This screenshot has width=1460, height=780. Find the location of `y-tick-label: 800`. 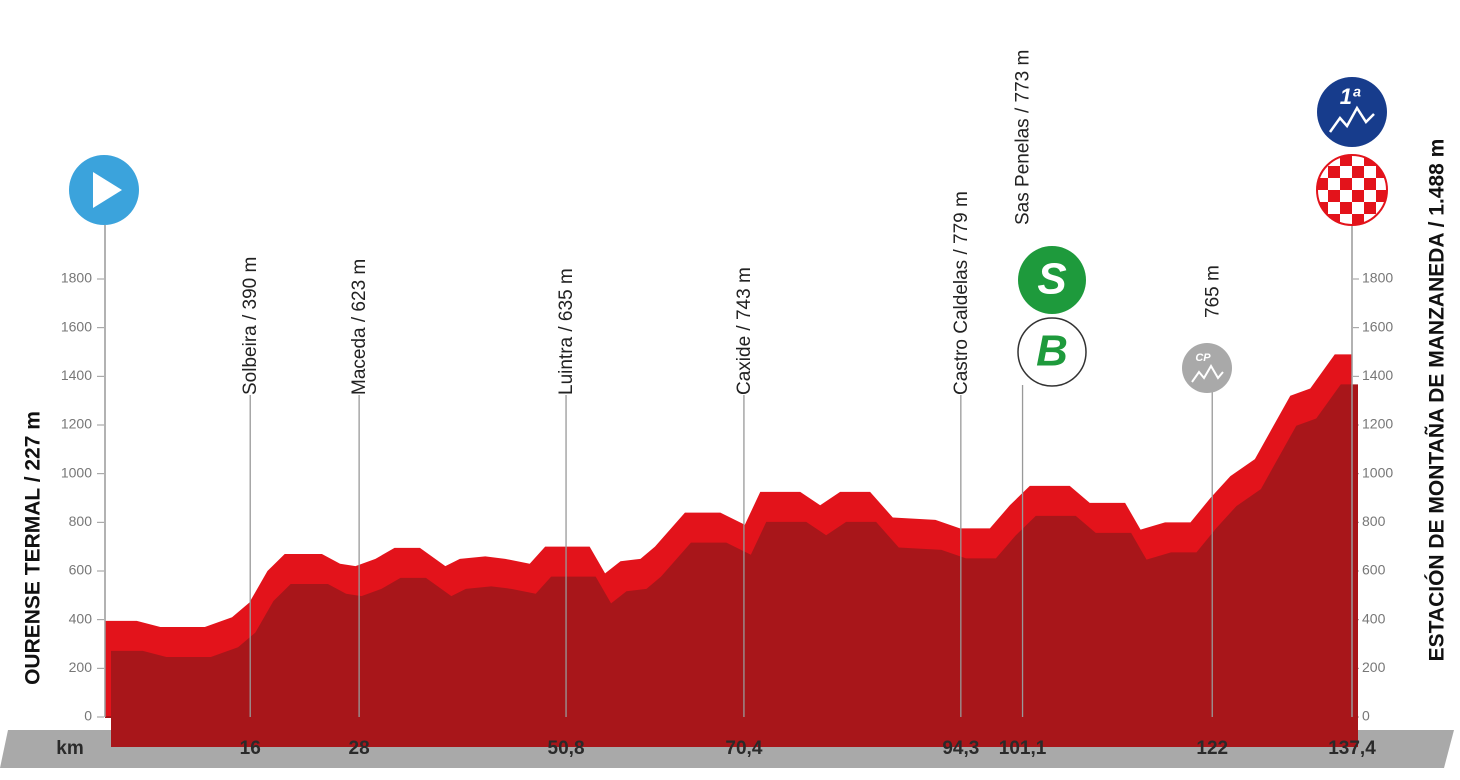

y-tick-label: 800 is located at coordinates (81, 521).